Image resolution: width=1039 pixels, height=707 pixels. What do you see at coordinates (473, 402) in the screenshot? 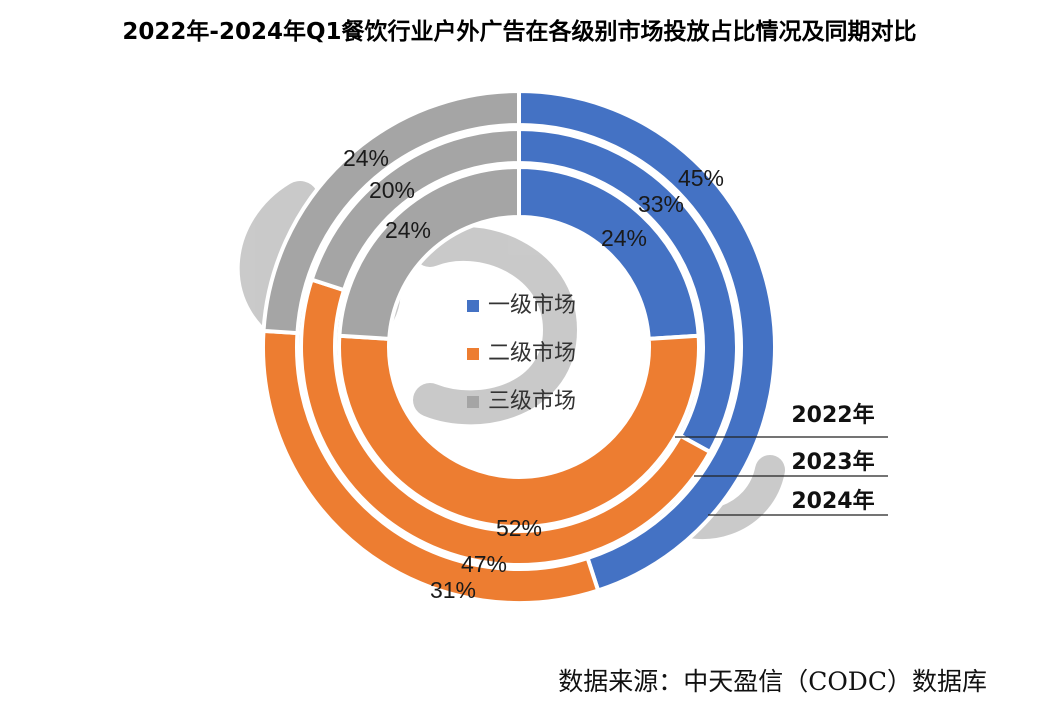
I see `legend-swatch-三级市场` at bounding box center [473, 402].